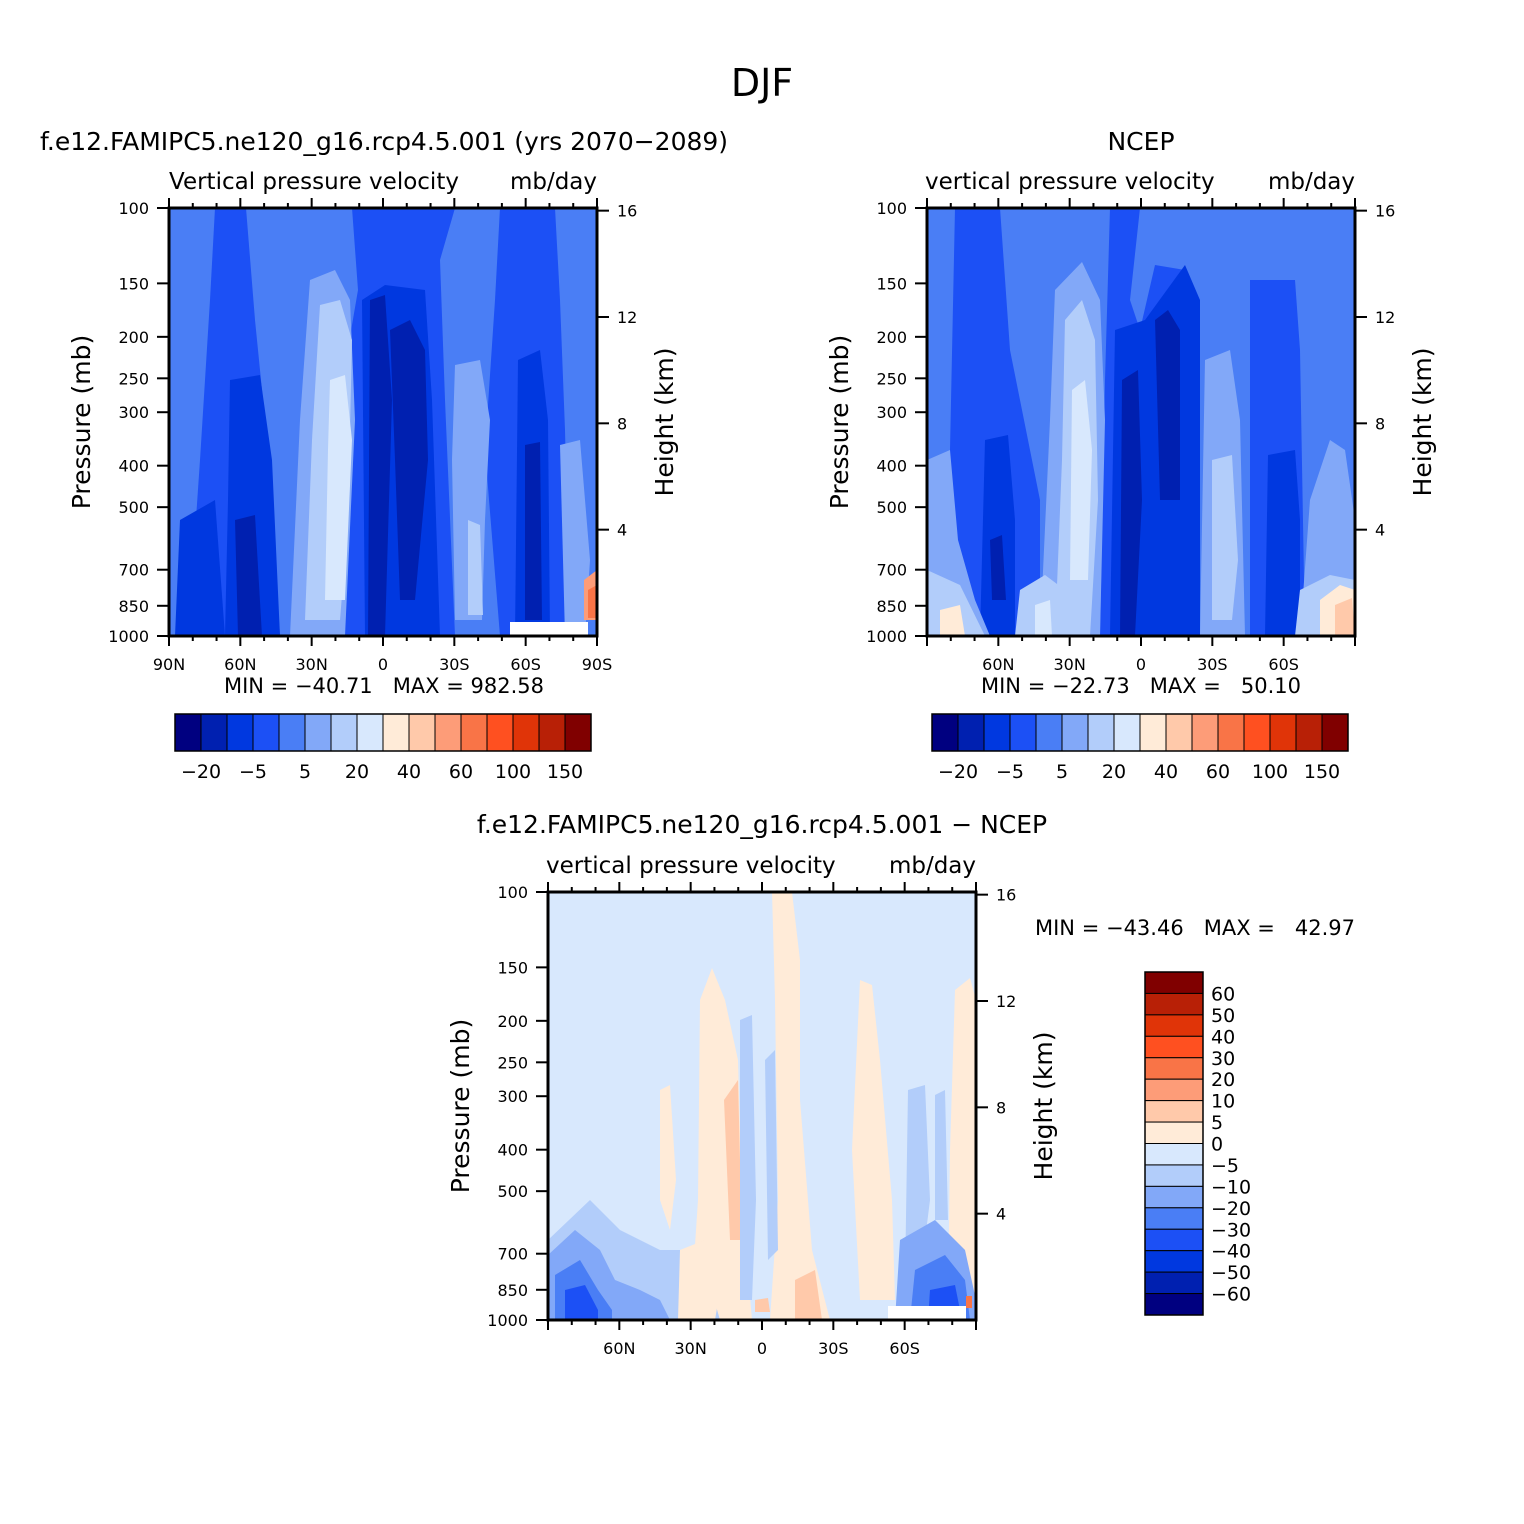  What do you see at coordinates (1231, 1295) in the screenshot?
I see `colorbar-label: −60` at bounding box center [1231, 1295].